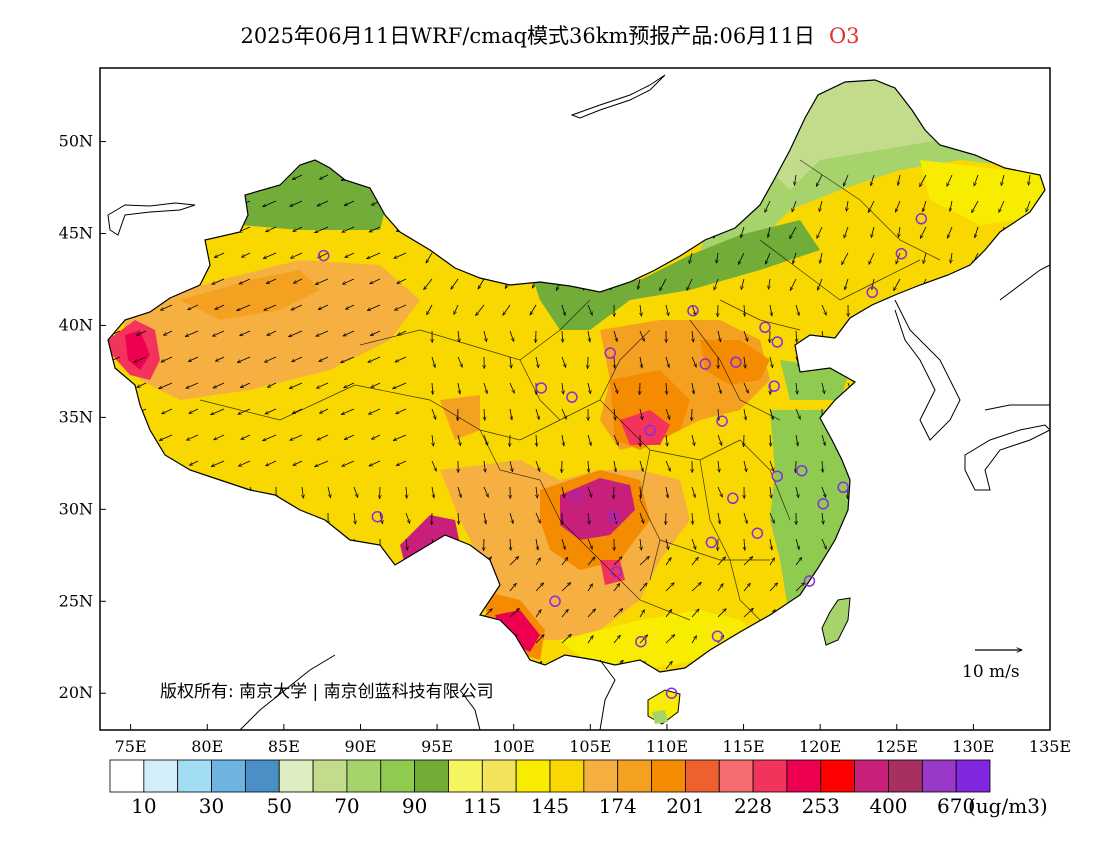 The width and height of the screenshot is (1100, 850). I want to click on legend-label: 50, so click(279, 806).